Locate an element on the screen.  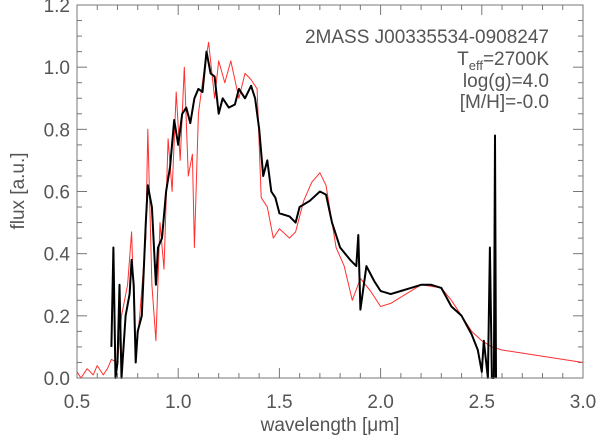
y-tick-label: 0.2 is located at coordinates (57, 317).